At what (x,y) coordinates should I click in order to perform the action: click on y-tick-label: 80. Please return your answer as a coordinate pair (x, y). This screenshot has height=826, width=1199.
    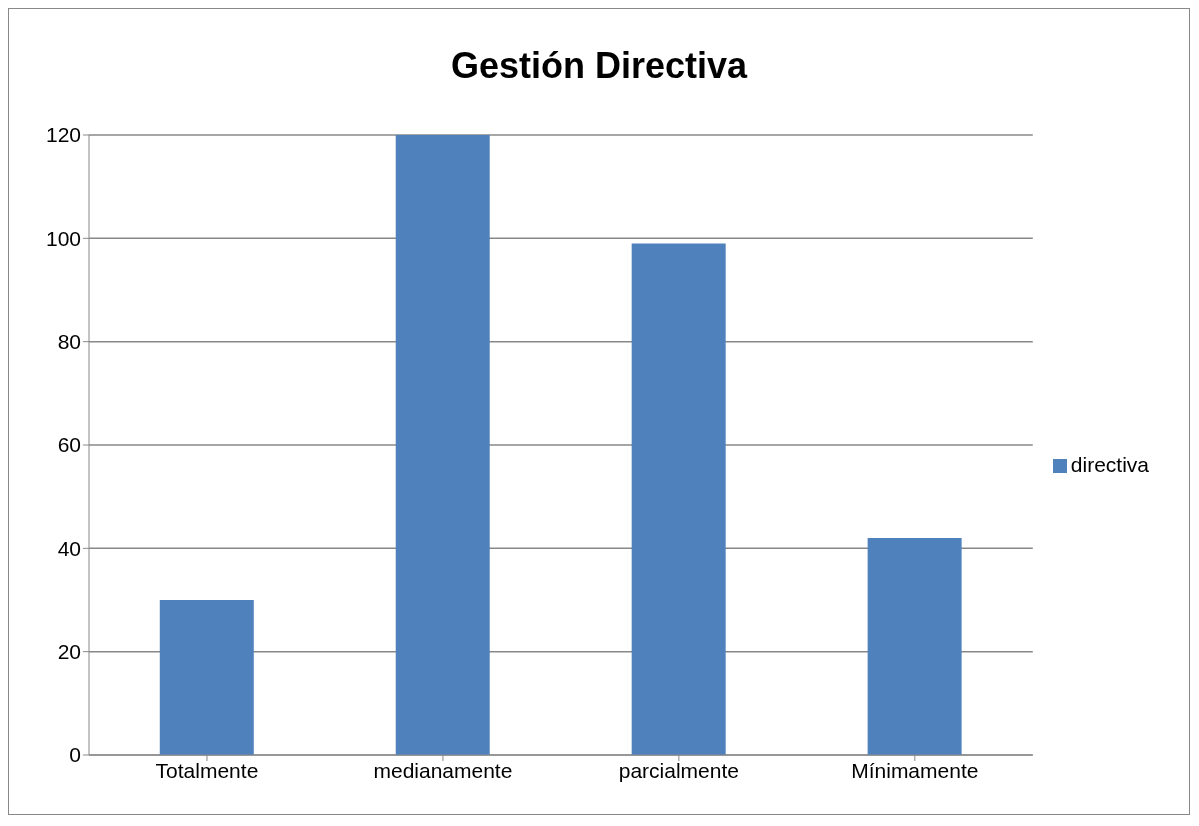
    Looking at the image, I should click on (69, 342).